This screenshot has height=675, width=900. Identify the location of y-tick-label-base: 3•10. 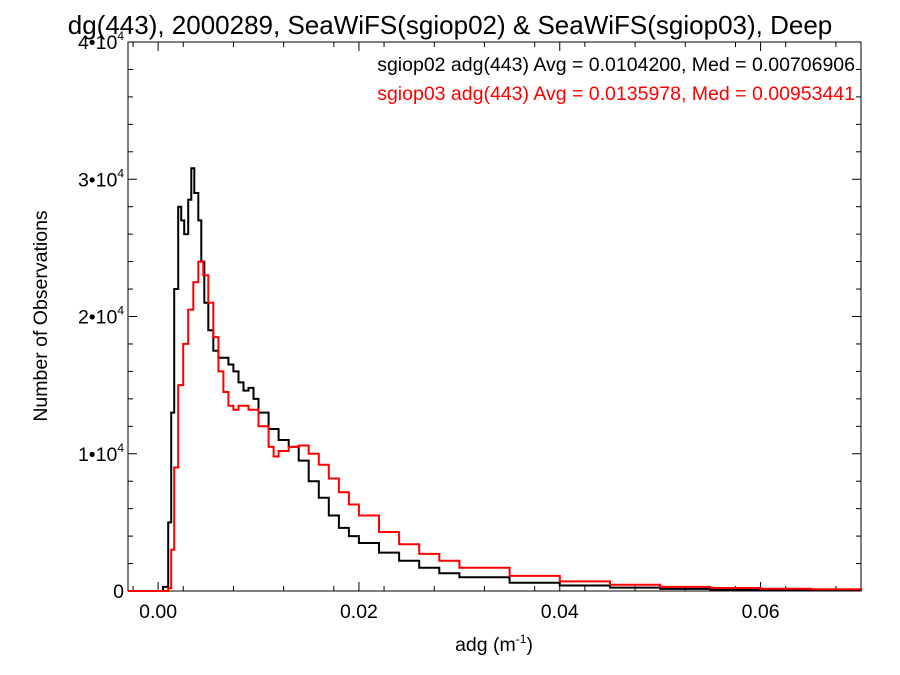
(98, 180).